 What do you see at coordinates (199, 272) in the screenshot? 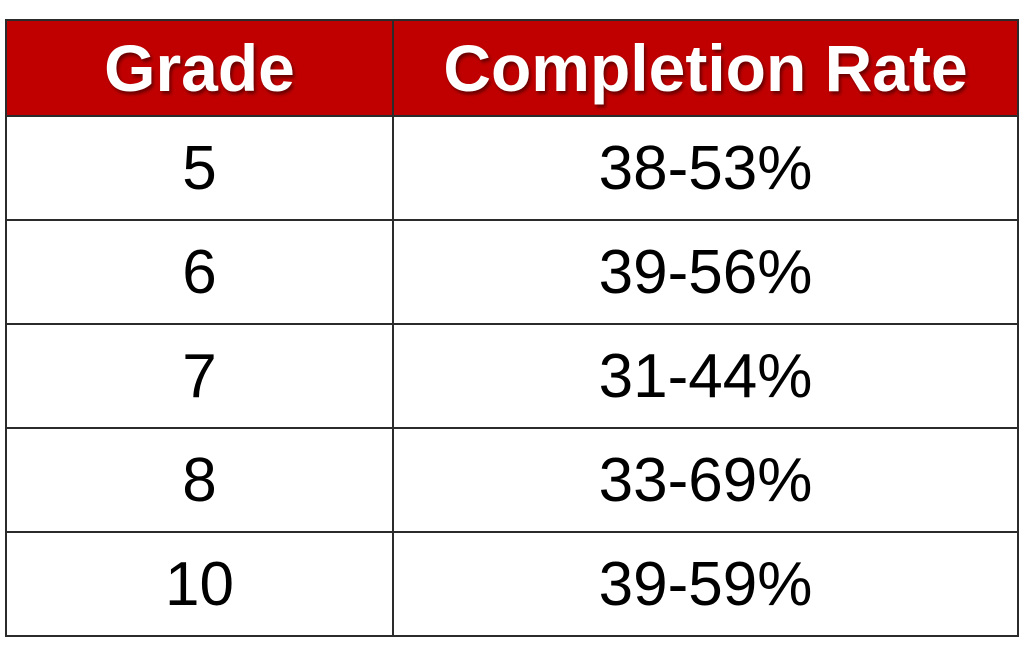
I see `table-cell-grade: 6` at bounding box center [199, 272].